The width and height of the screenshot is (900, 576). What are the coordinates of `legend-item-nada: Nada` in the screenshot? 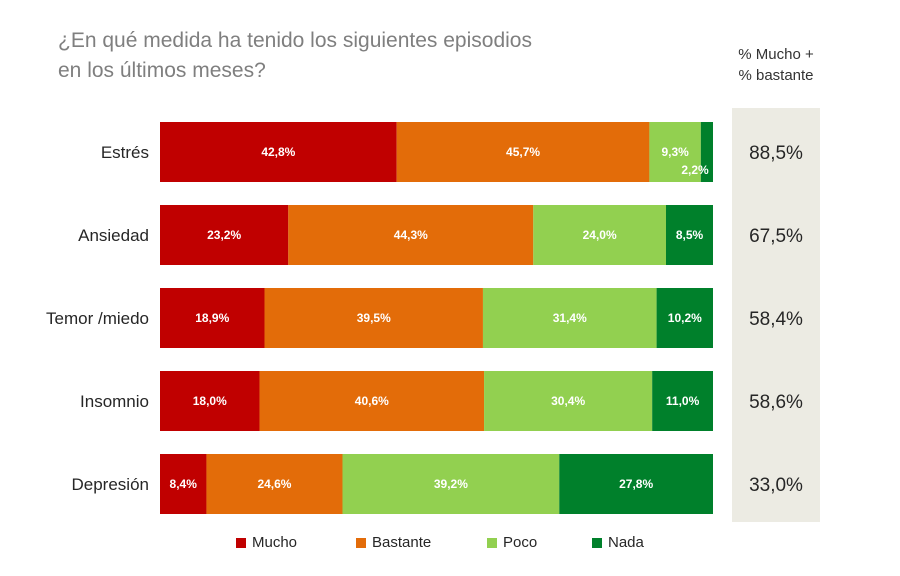 It's located at (618, 542).